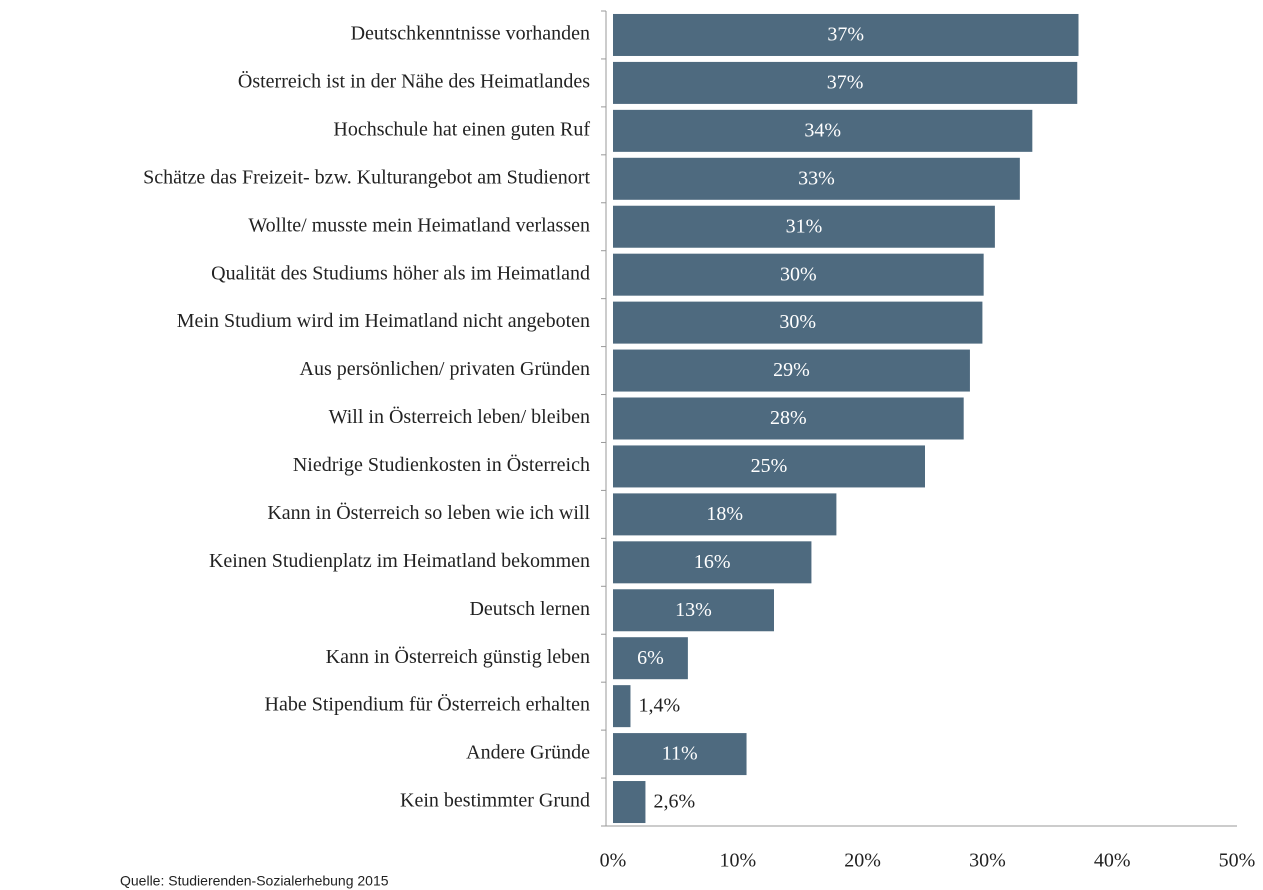  What do you see at coordinates (528, 753) in the screenshot?
I see `category-label: Andere Gründe` at bounding box center [528, 753].